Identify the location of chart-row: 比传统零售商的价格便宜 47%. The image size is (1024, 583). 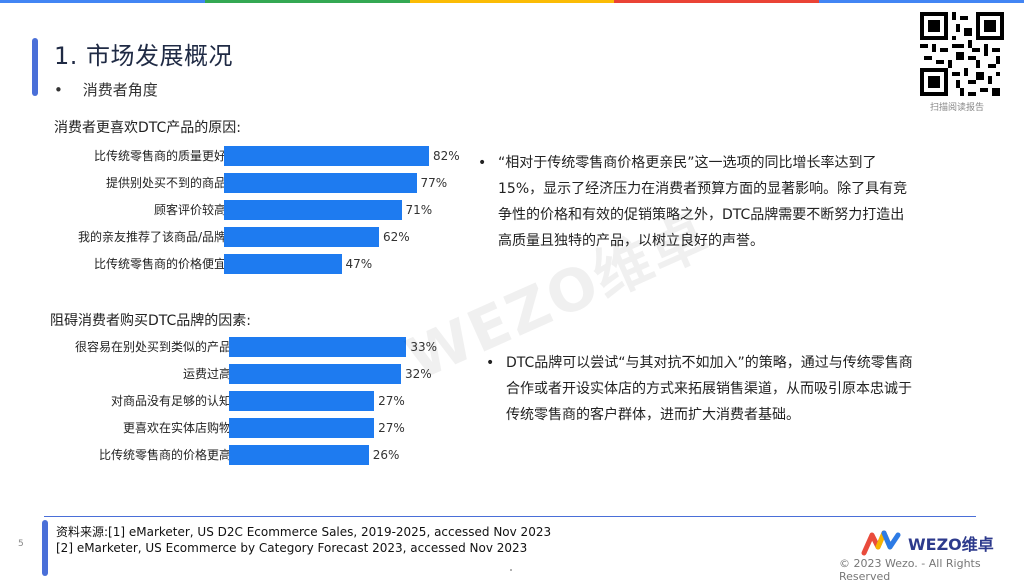
(240, 264).